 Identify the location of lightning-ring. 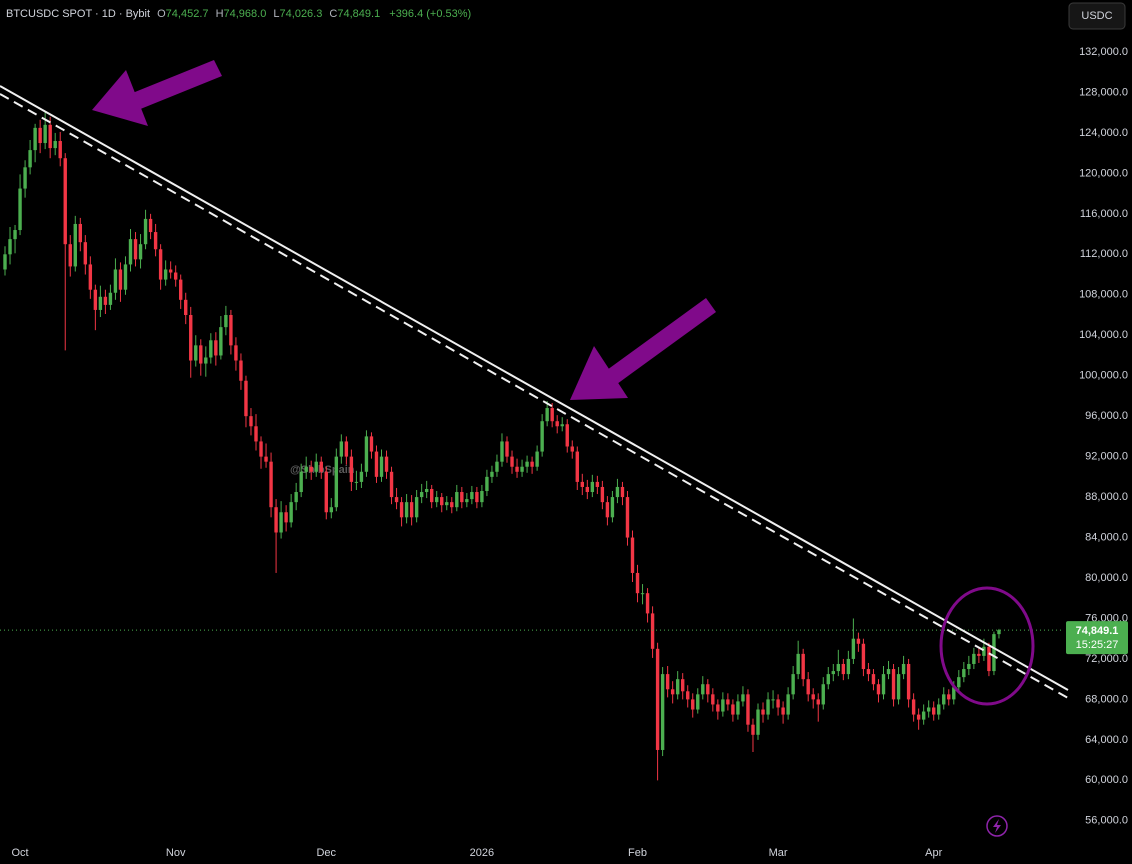
(997, 826).